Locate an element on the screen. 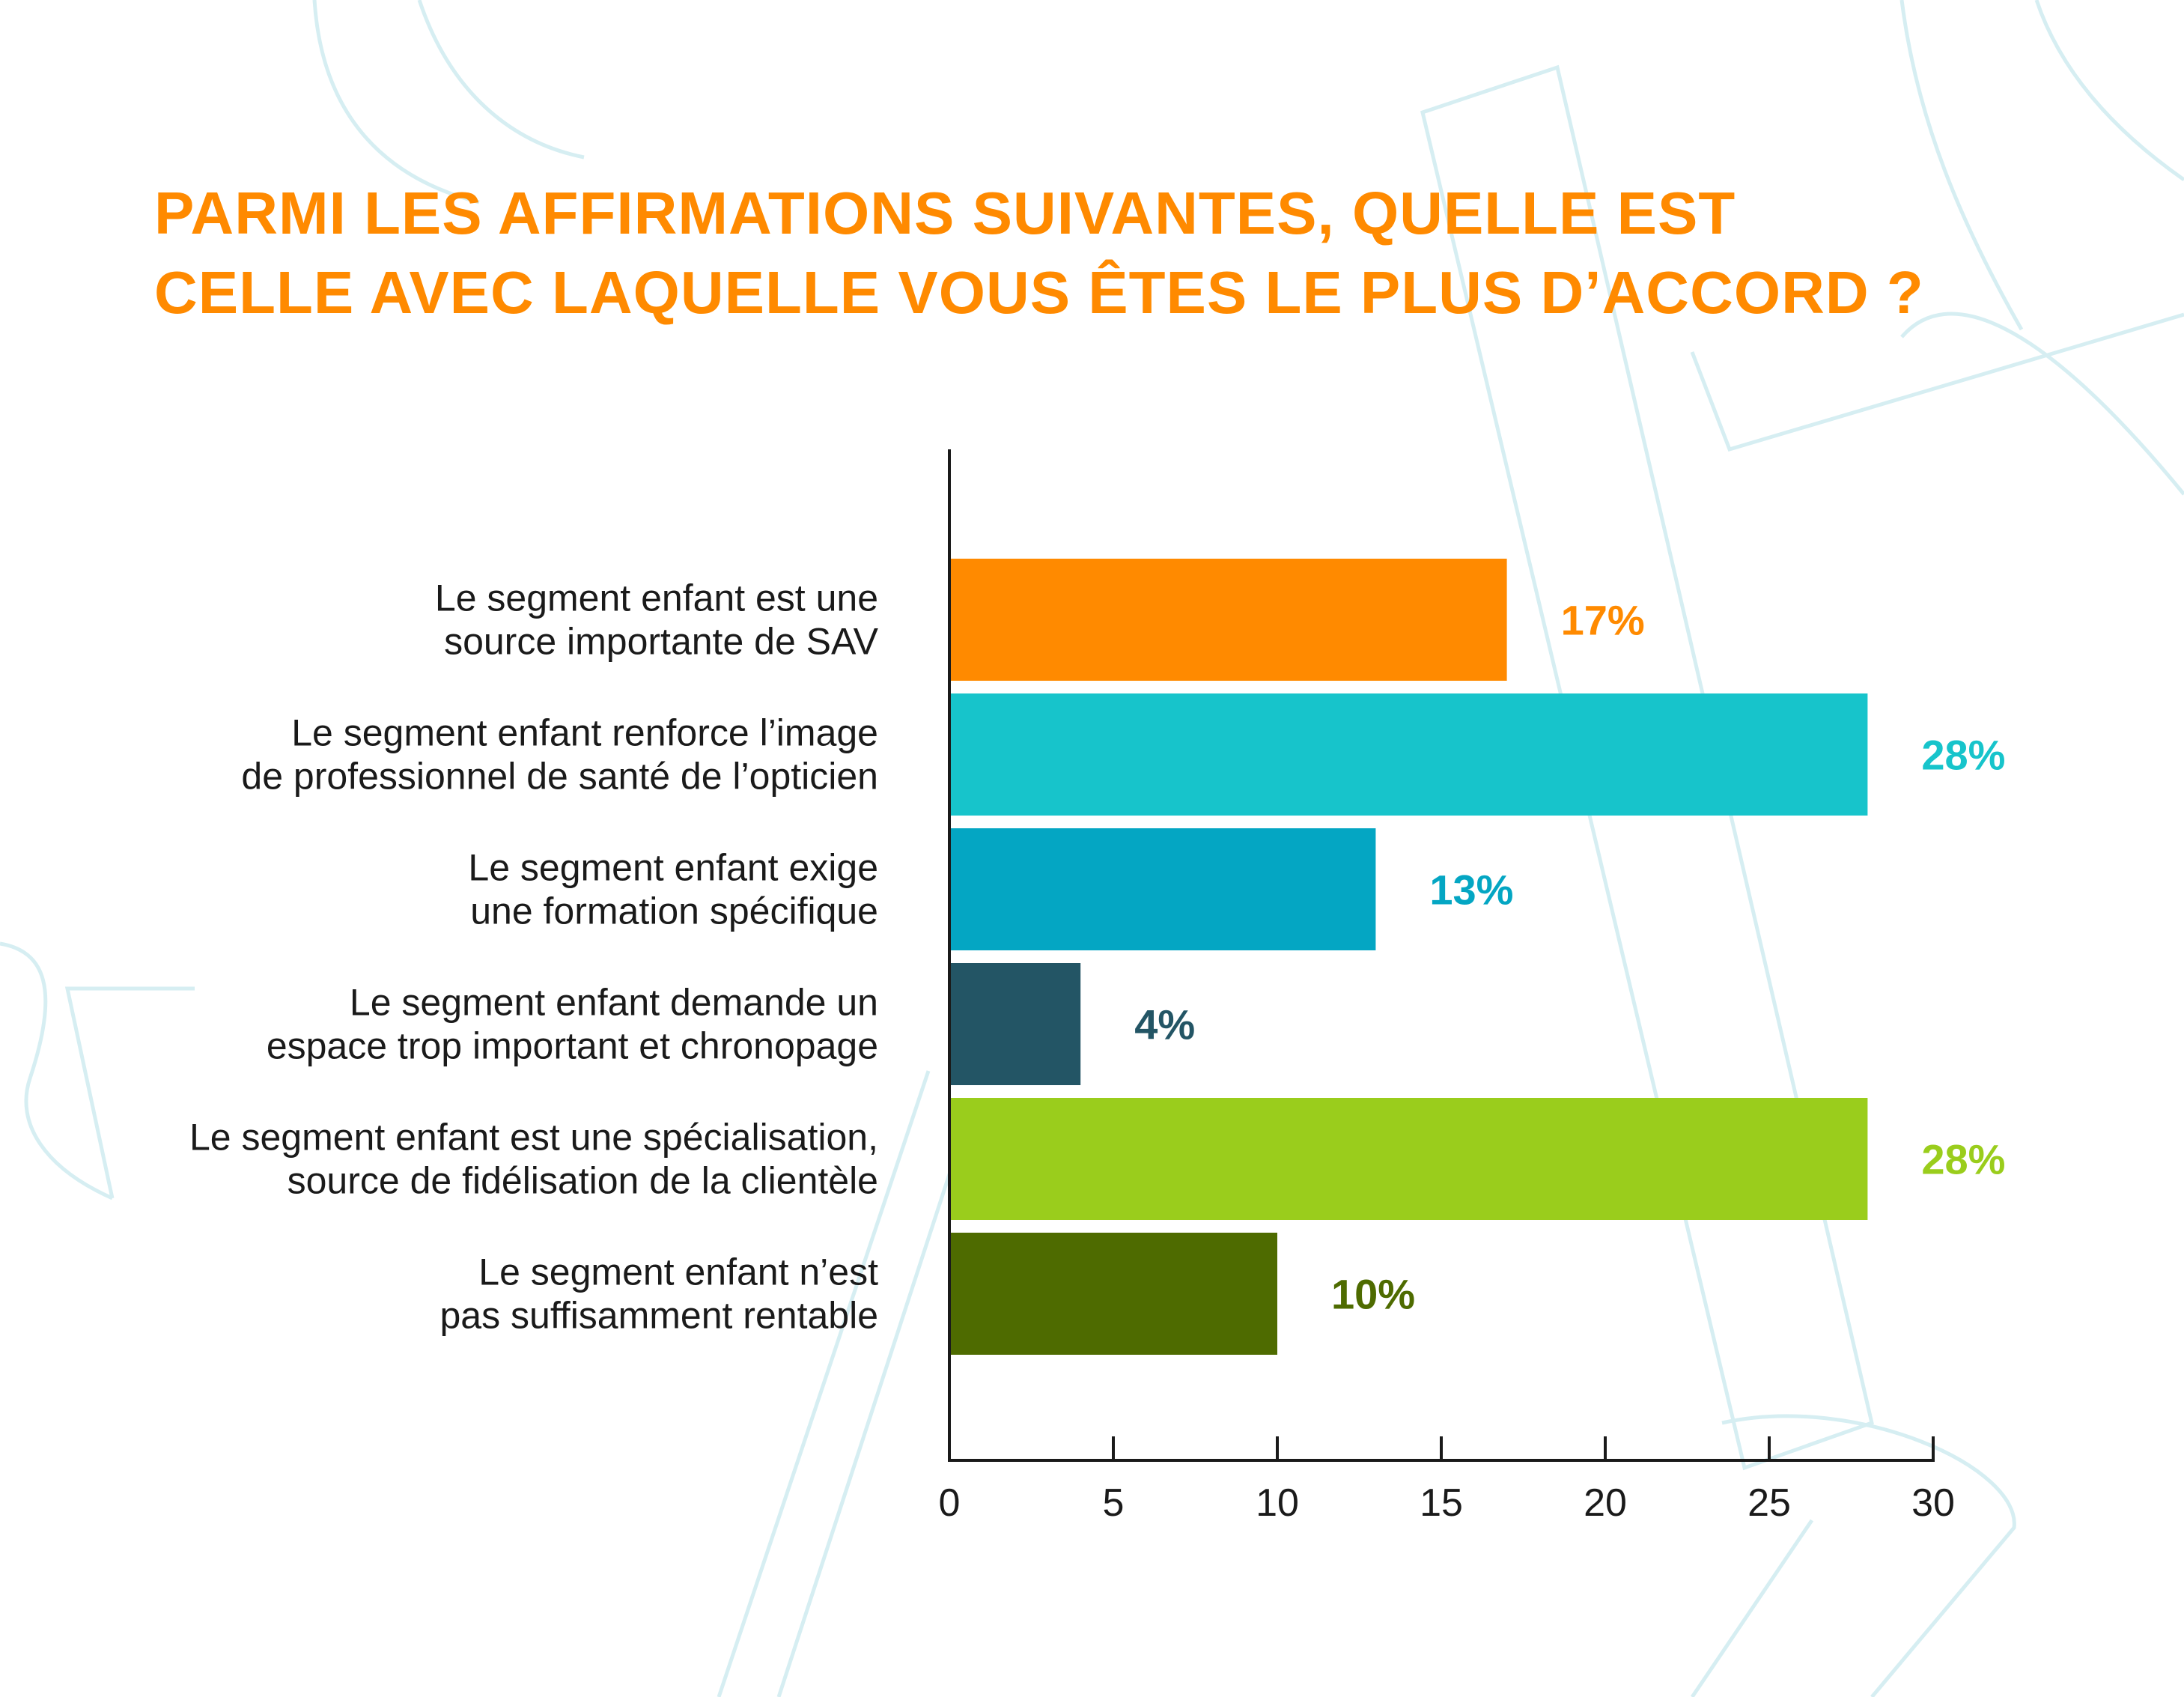  value-label-2: 28% is located at coordinates (1963, 755).